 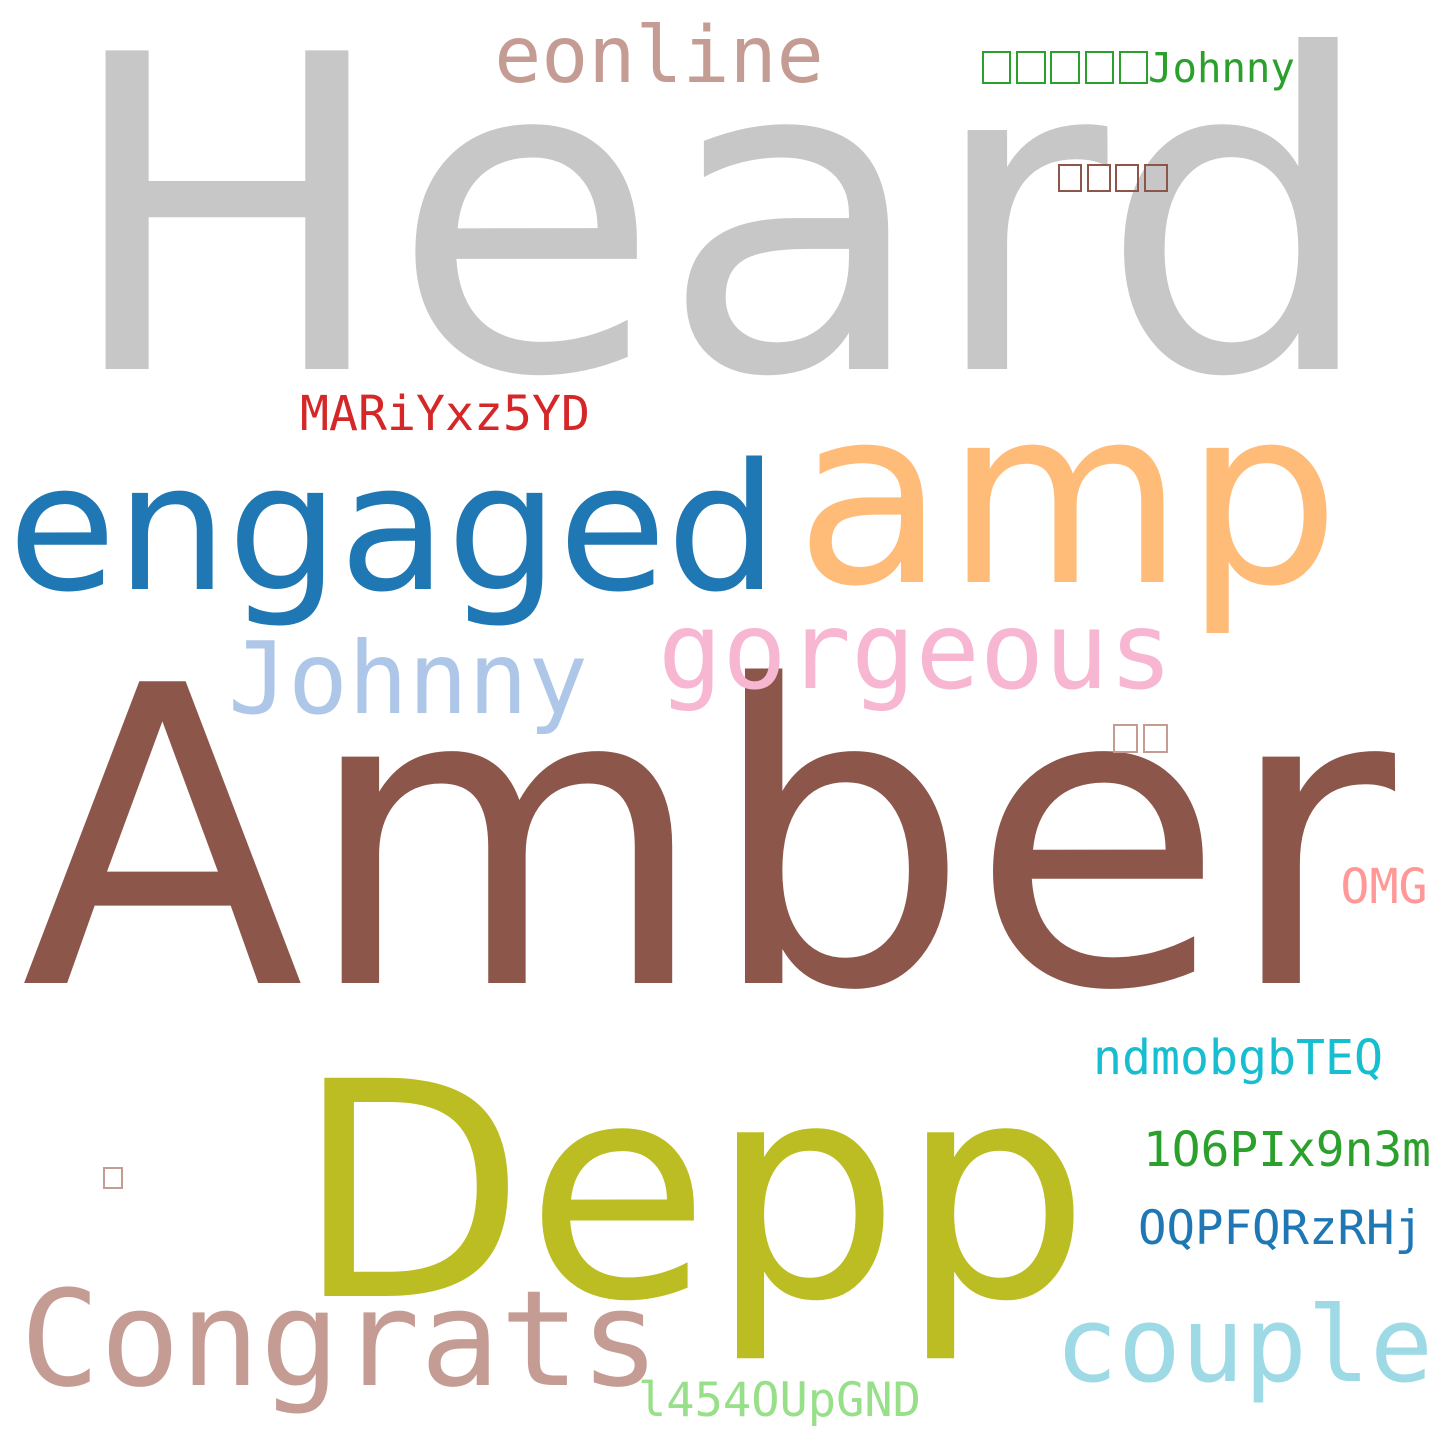 I want to click on word-cjk-two, so click(x=1140, y=739).